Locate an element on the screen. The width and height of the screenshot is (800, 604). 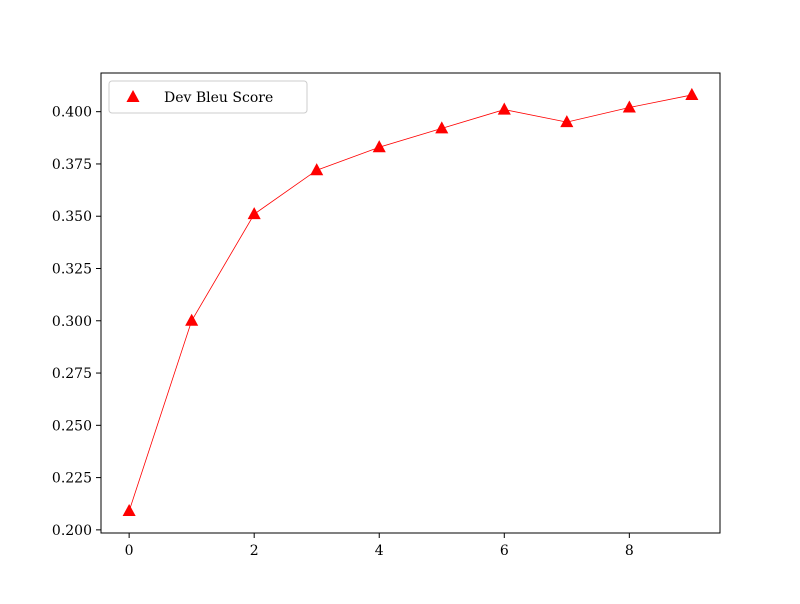
legend: Dev Bleu Score is located at coordinates (208, 97).